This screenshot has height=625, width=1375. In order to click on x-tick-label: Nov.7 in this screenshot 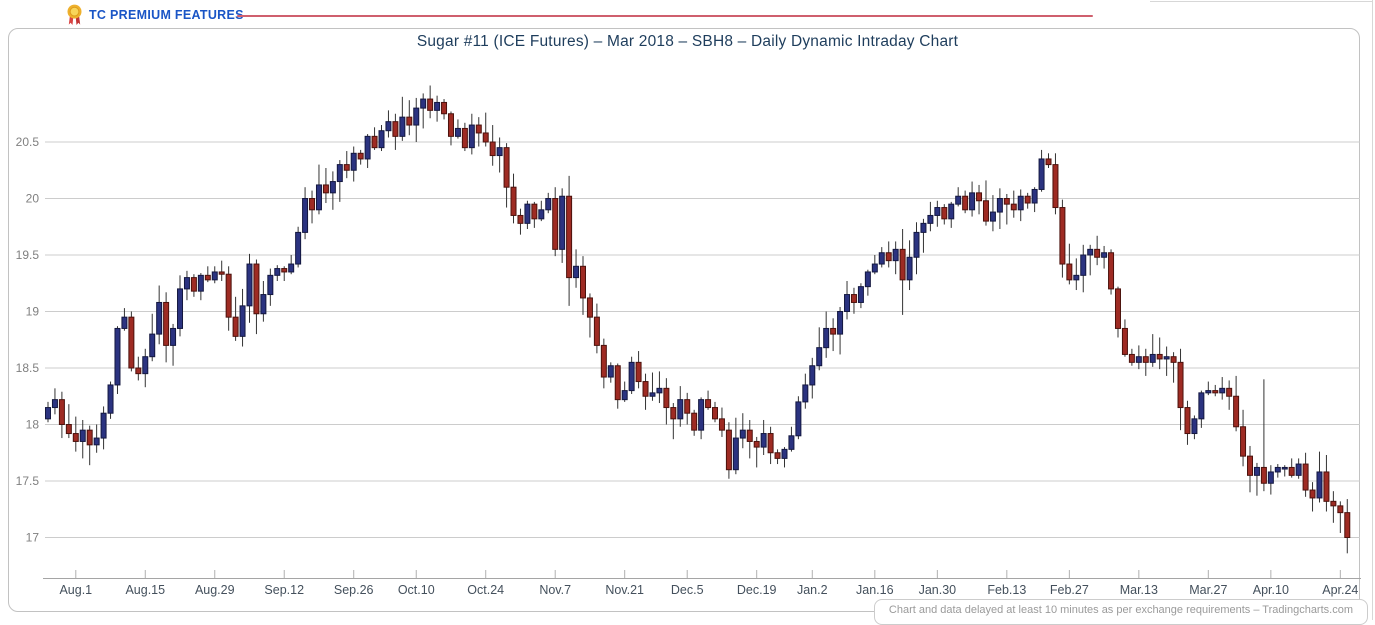, I will do `click(555, 590)`.